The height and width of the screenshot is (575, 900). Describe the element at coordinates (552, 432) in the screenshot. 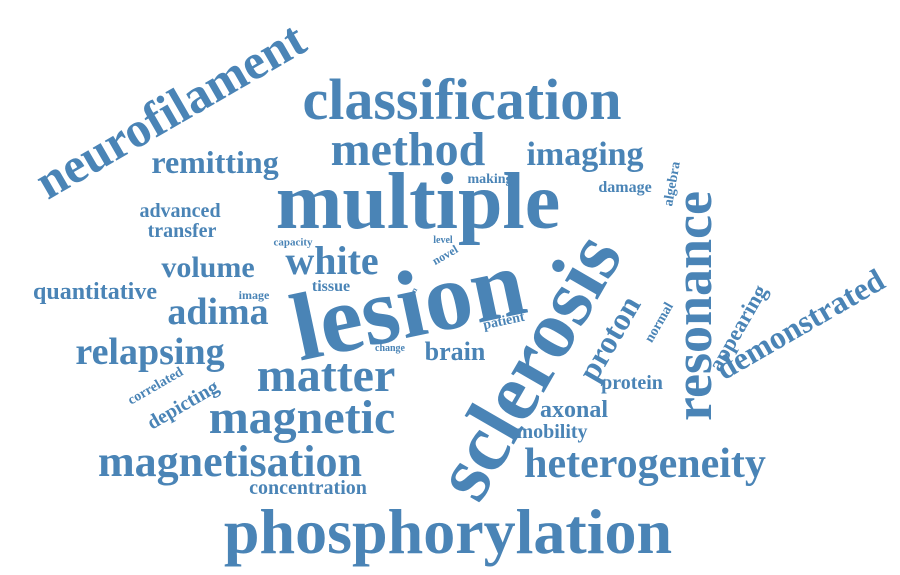

I see `word-mobility: mobility` at that location.